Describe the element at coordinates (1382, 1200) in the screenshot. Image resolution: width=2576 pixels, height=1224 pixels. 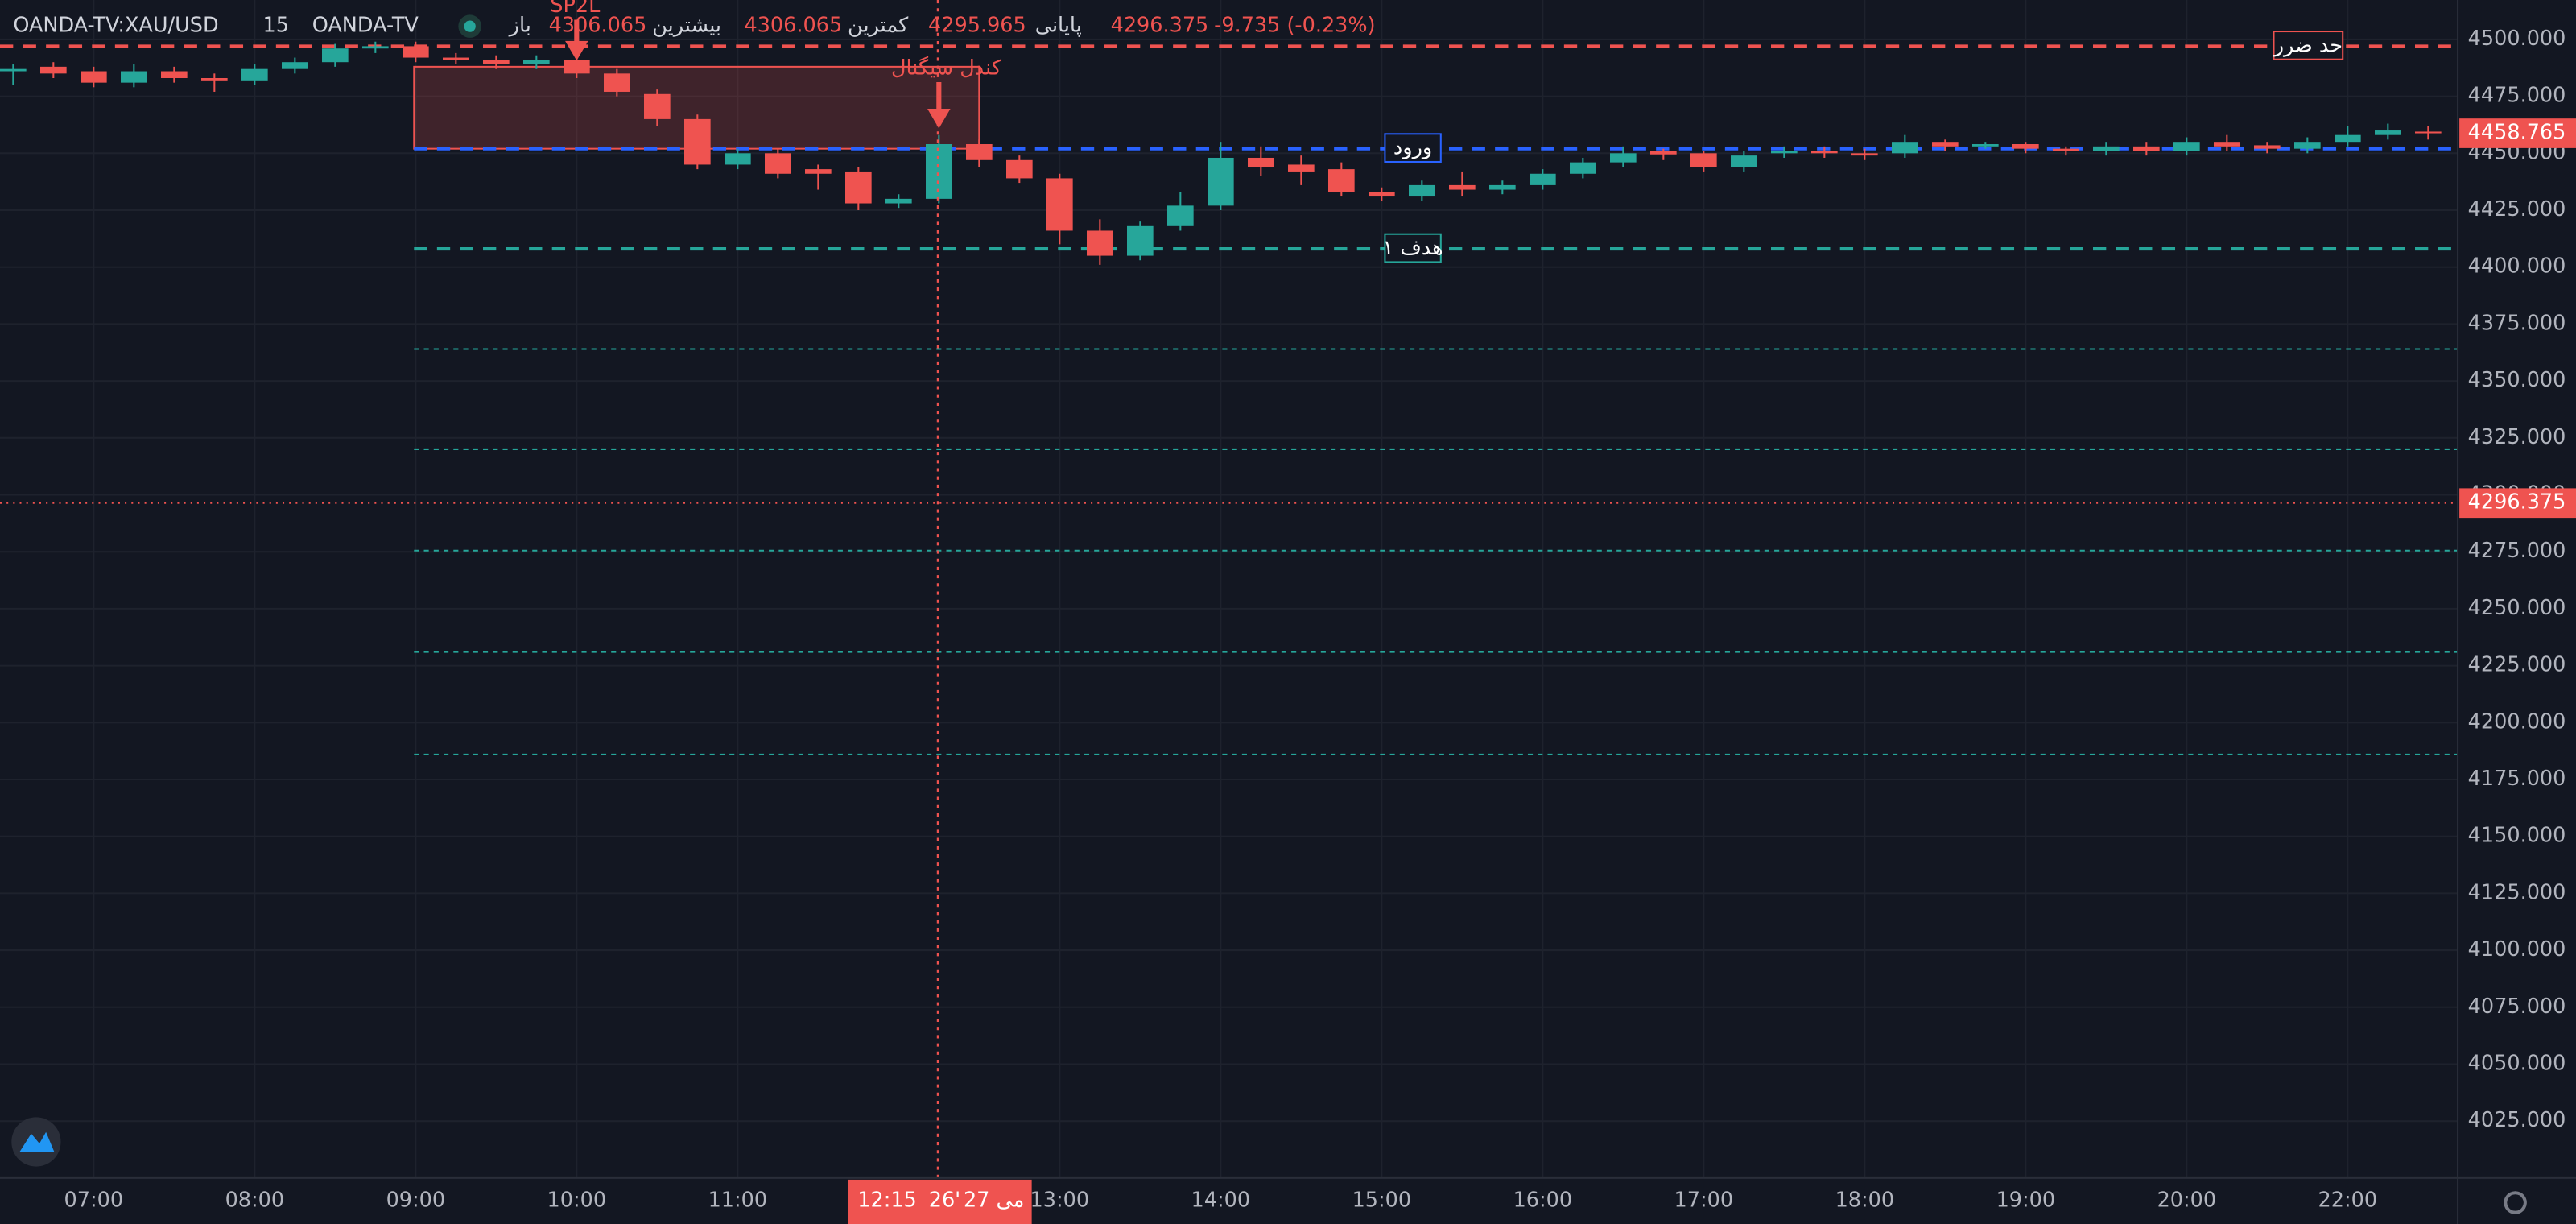
I see `x-tick-label: 15:00` at that location.